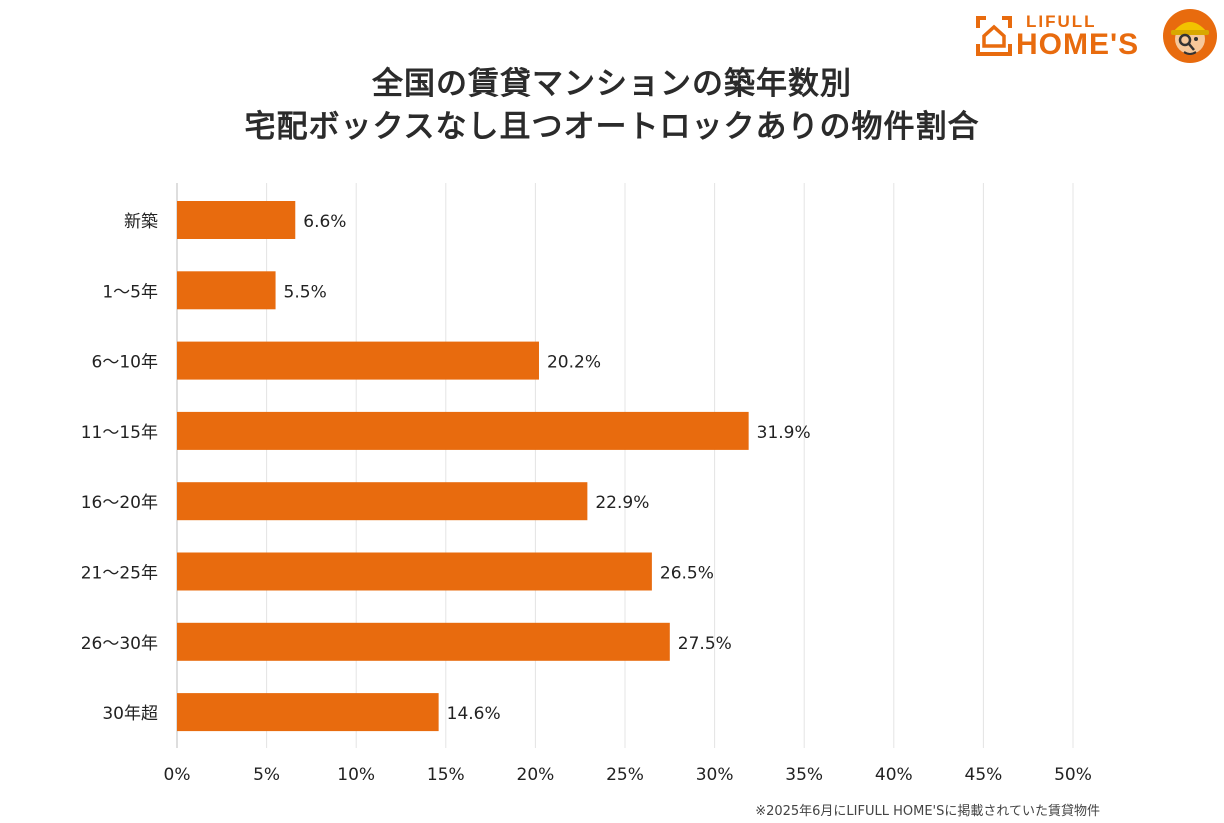 This screenshot has width=1224, height=823. What do you see at coordinates (119, 503) in the screenshot?
I see `category-label: 16～20年` at bounding box center [119, 503].